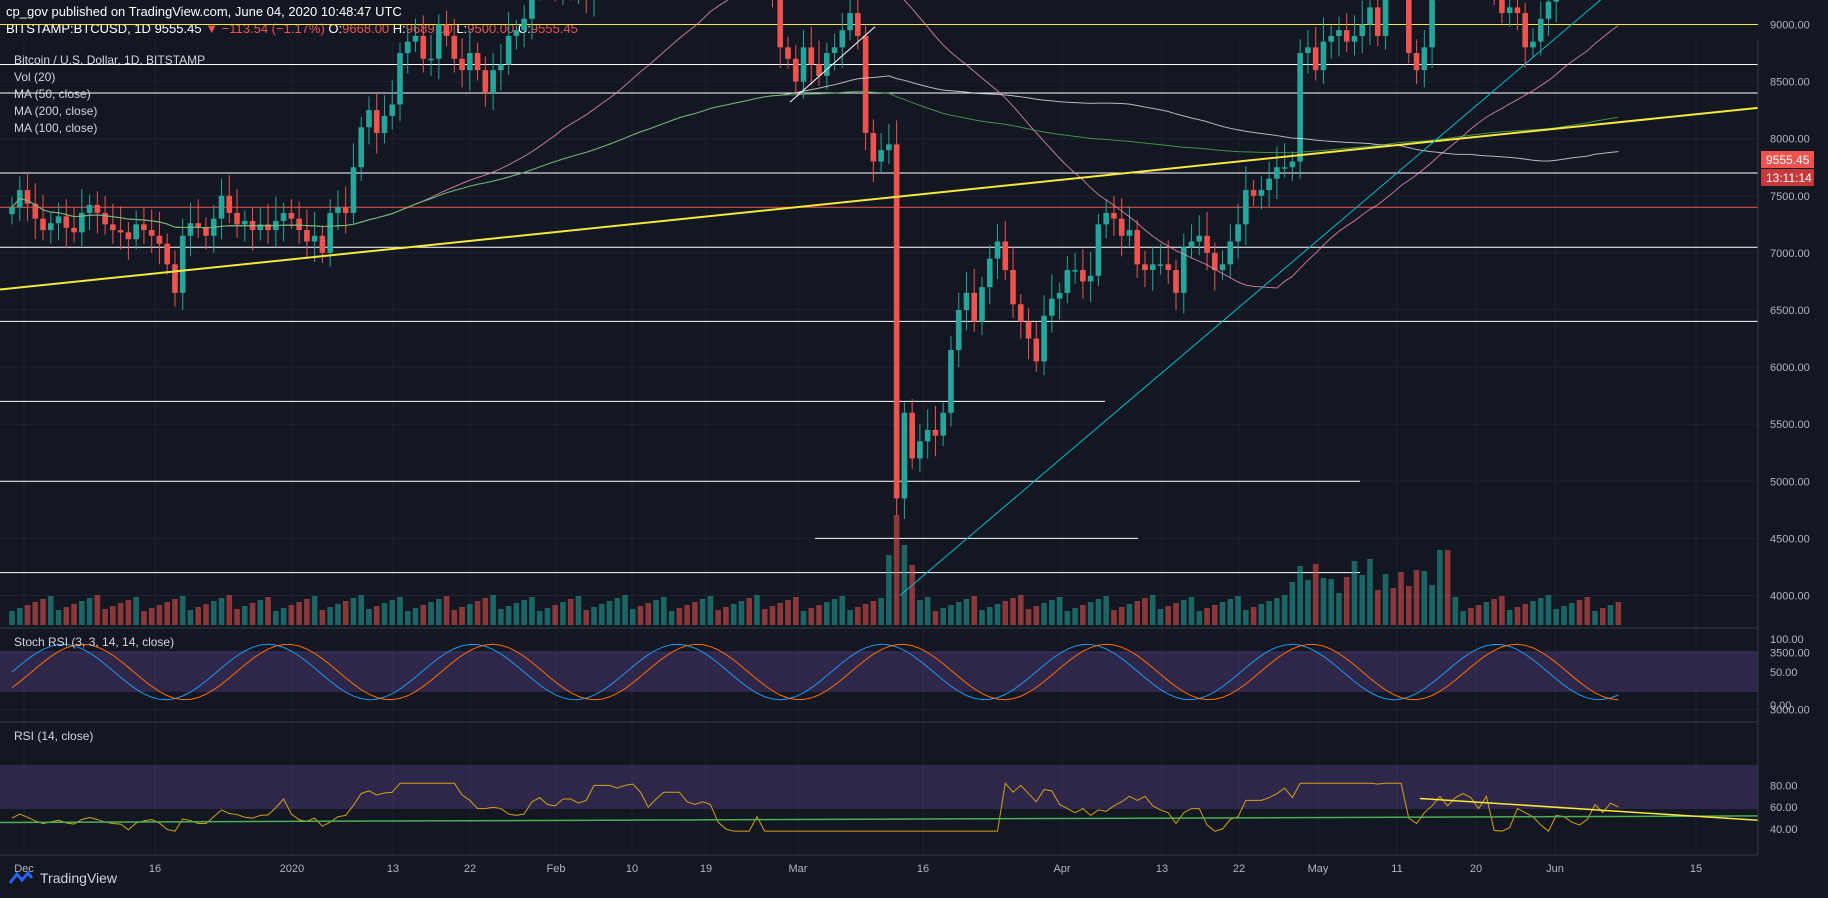 This screenshot has width=1828, height=898. I want to click on legend-vol: Vol (20), so click(34, 77).